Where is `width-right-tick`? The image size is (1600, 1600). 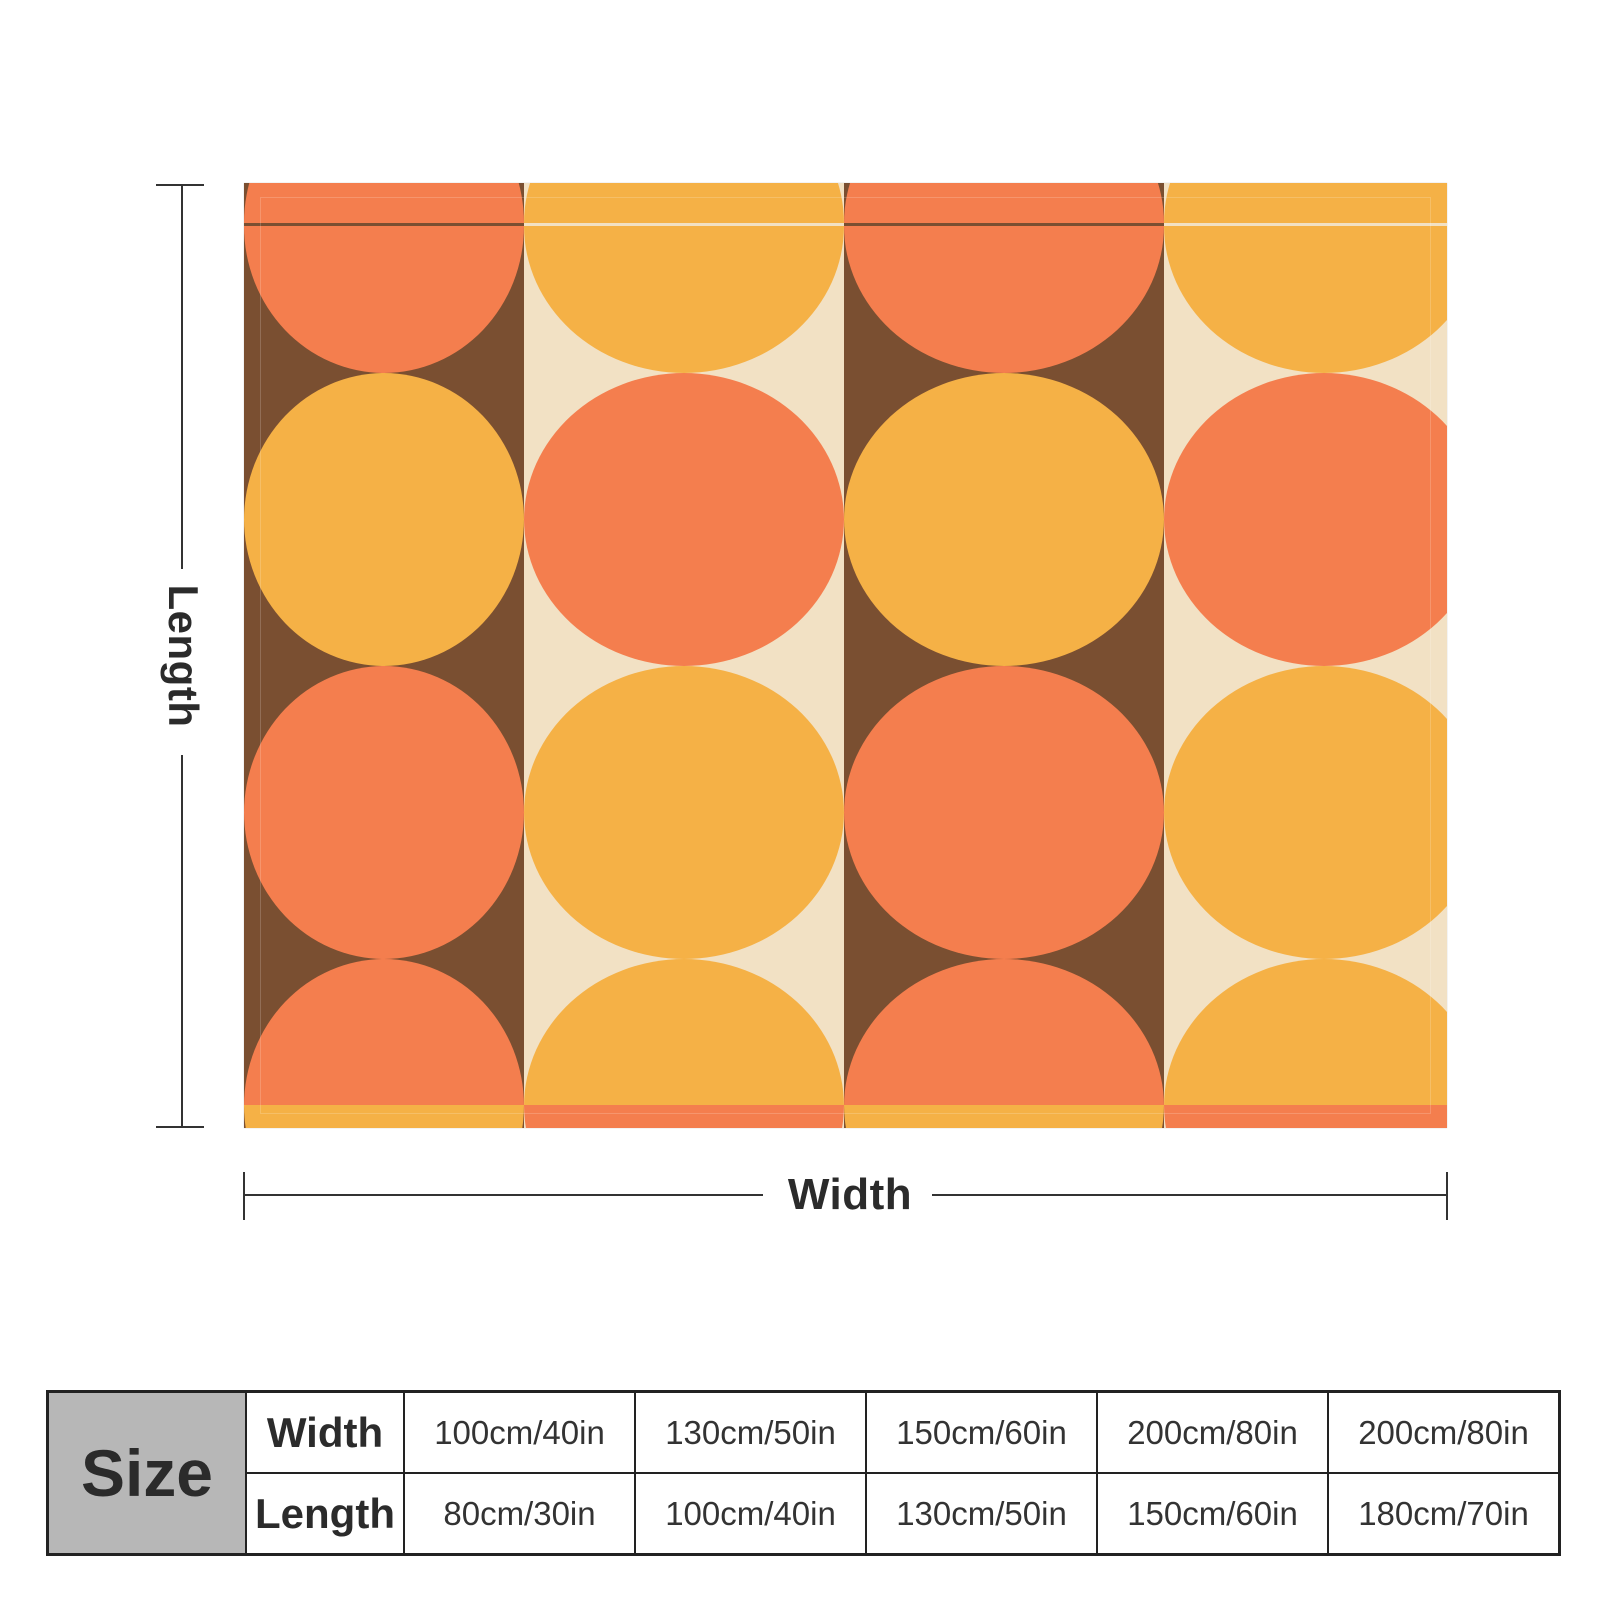 width-right-tick is located at coordinates (1447, 1196).